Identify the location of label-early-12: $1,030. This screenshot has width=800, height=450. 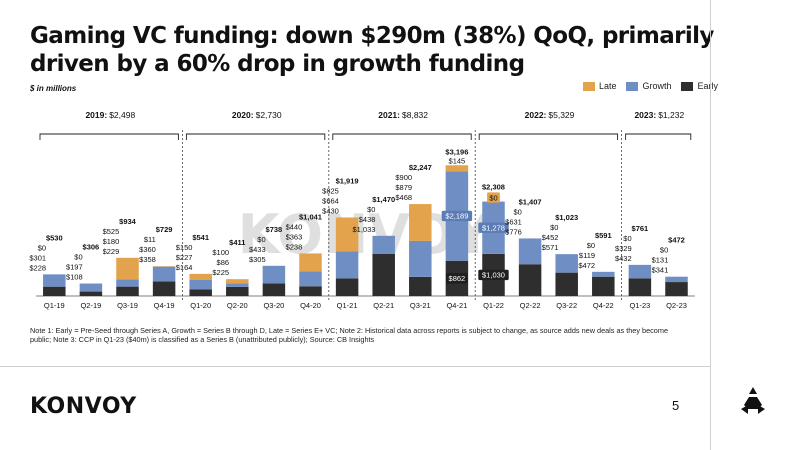
(493, 275).